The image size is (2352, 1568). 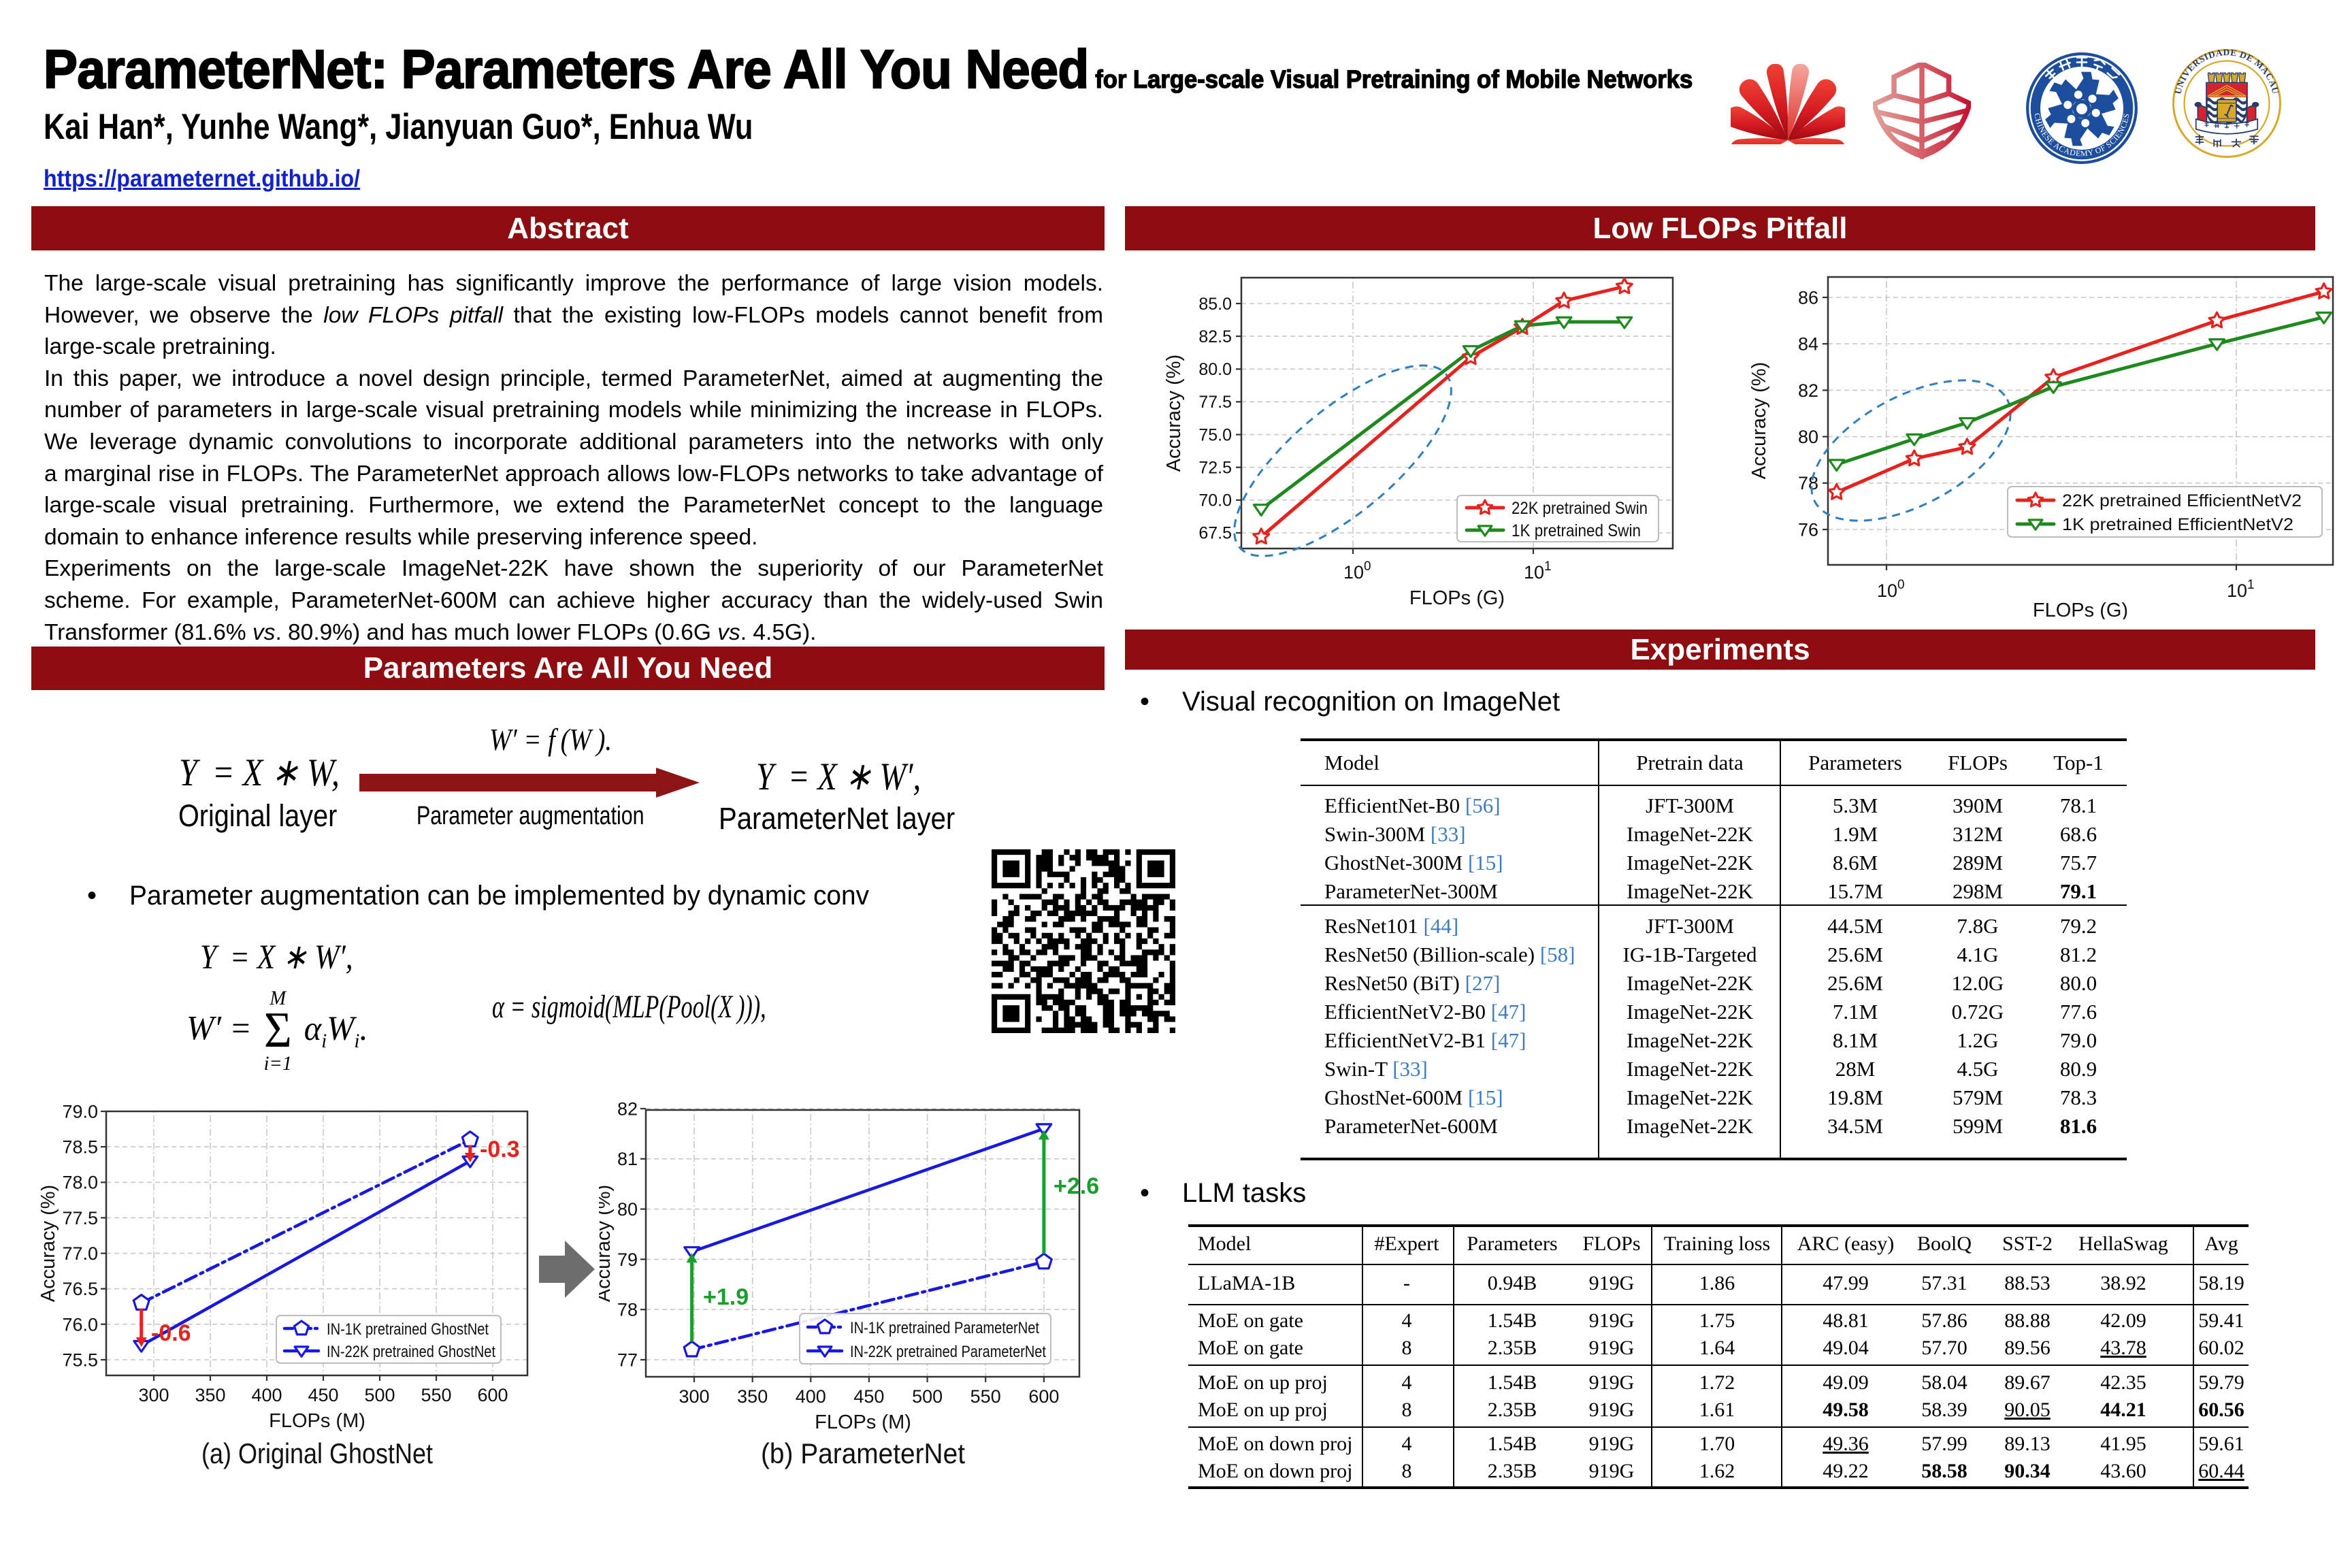 What do you see at coordinates (948, 1352) in the screenshot?
I see `svg-text: IN-22K pretrained ParameterNet` at bounding box center [948, 1352].